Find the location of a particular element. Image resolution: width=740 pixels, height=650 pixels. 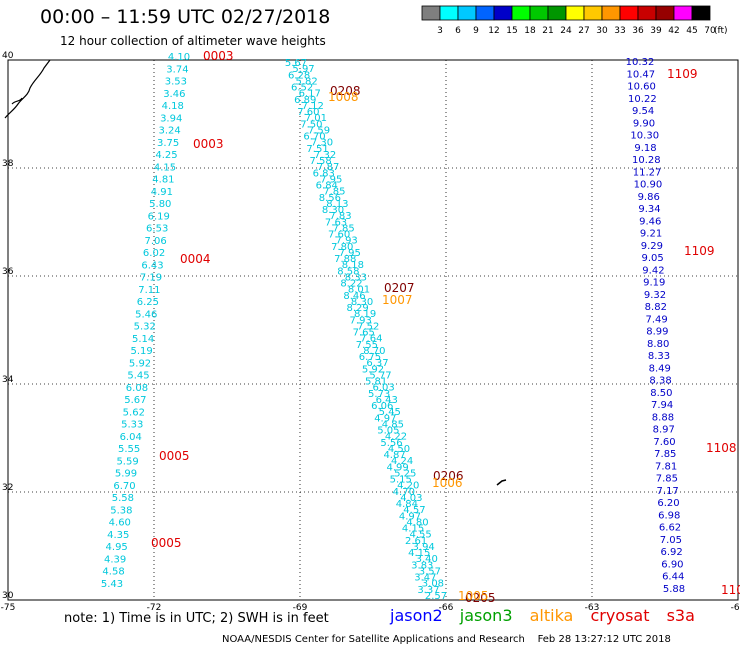

swh-value-left: 6.04 is located at coordinates (131, 437).